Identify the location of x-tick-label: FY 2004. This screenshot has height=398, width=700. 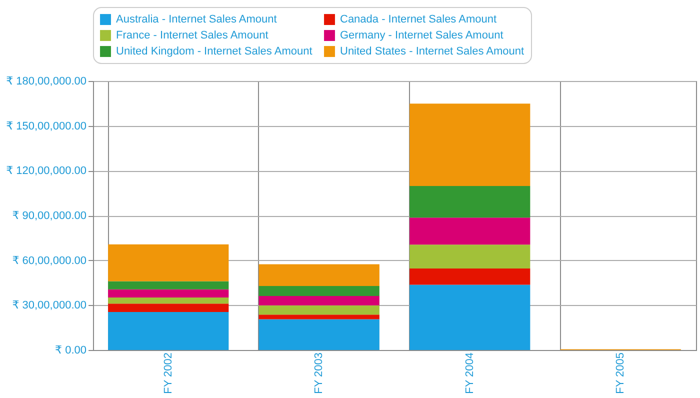
(470, 373).